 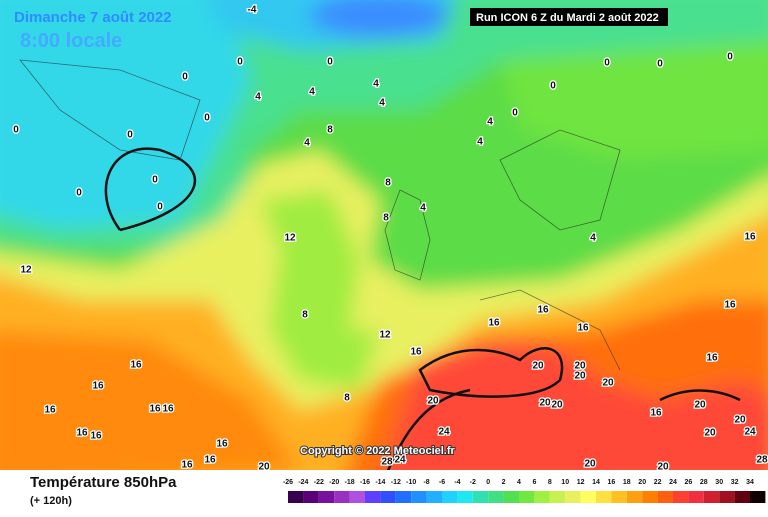 What do you see at coordinates (504, 482) in the screenshot?
I see `legend-tick-label: 2` at bounding box center [504, 482].